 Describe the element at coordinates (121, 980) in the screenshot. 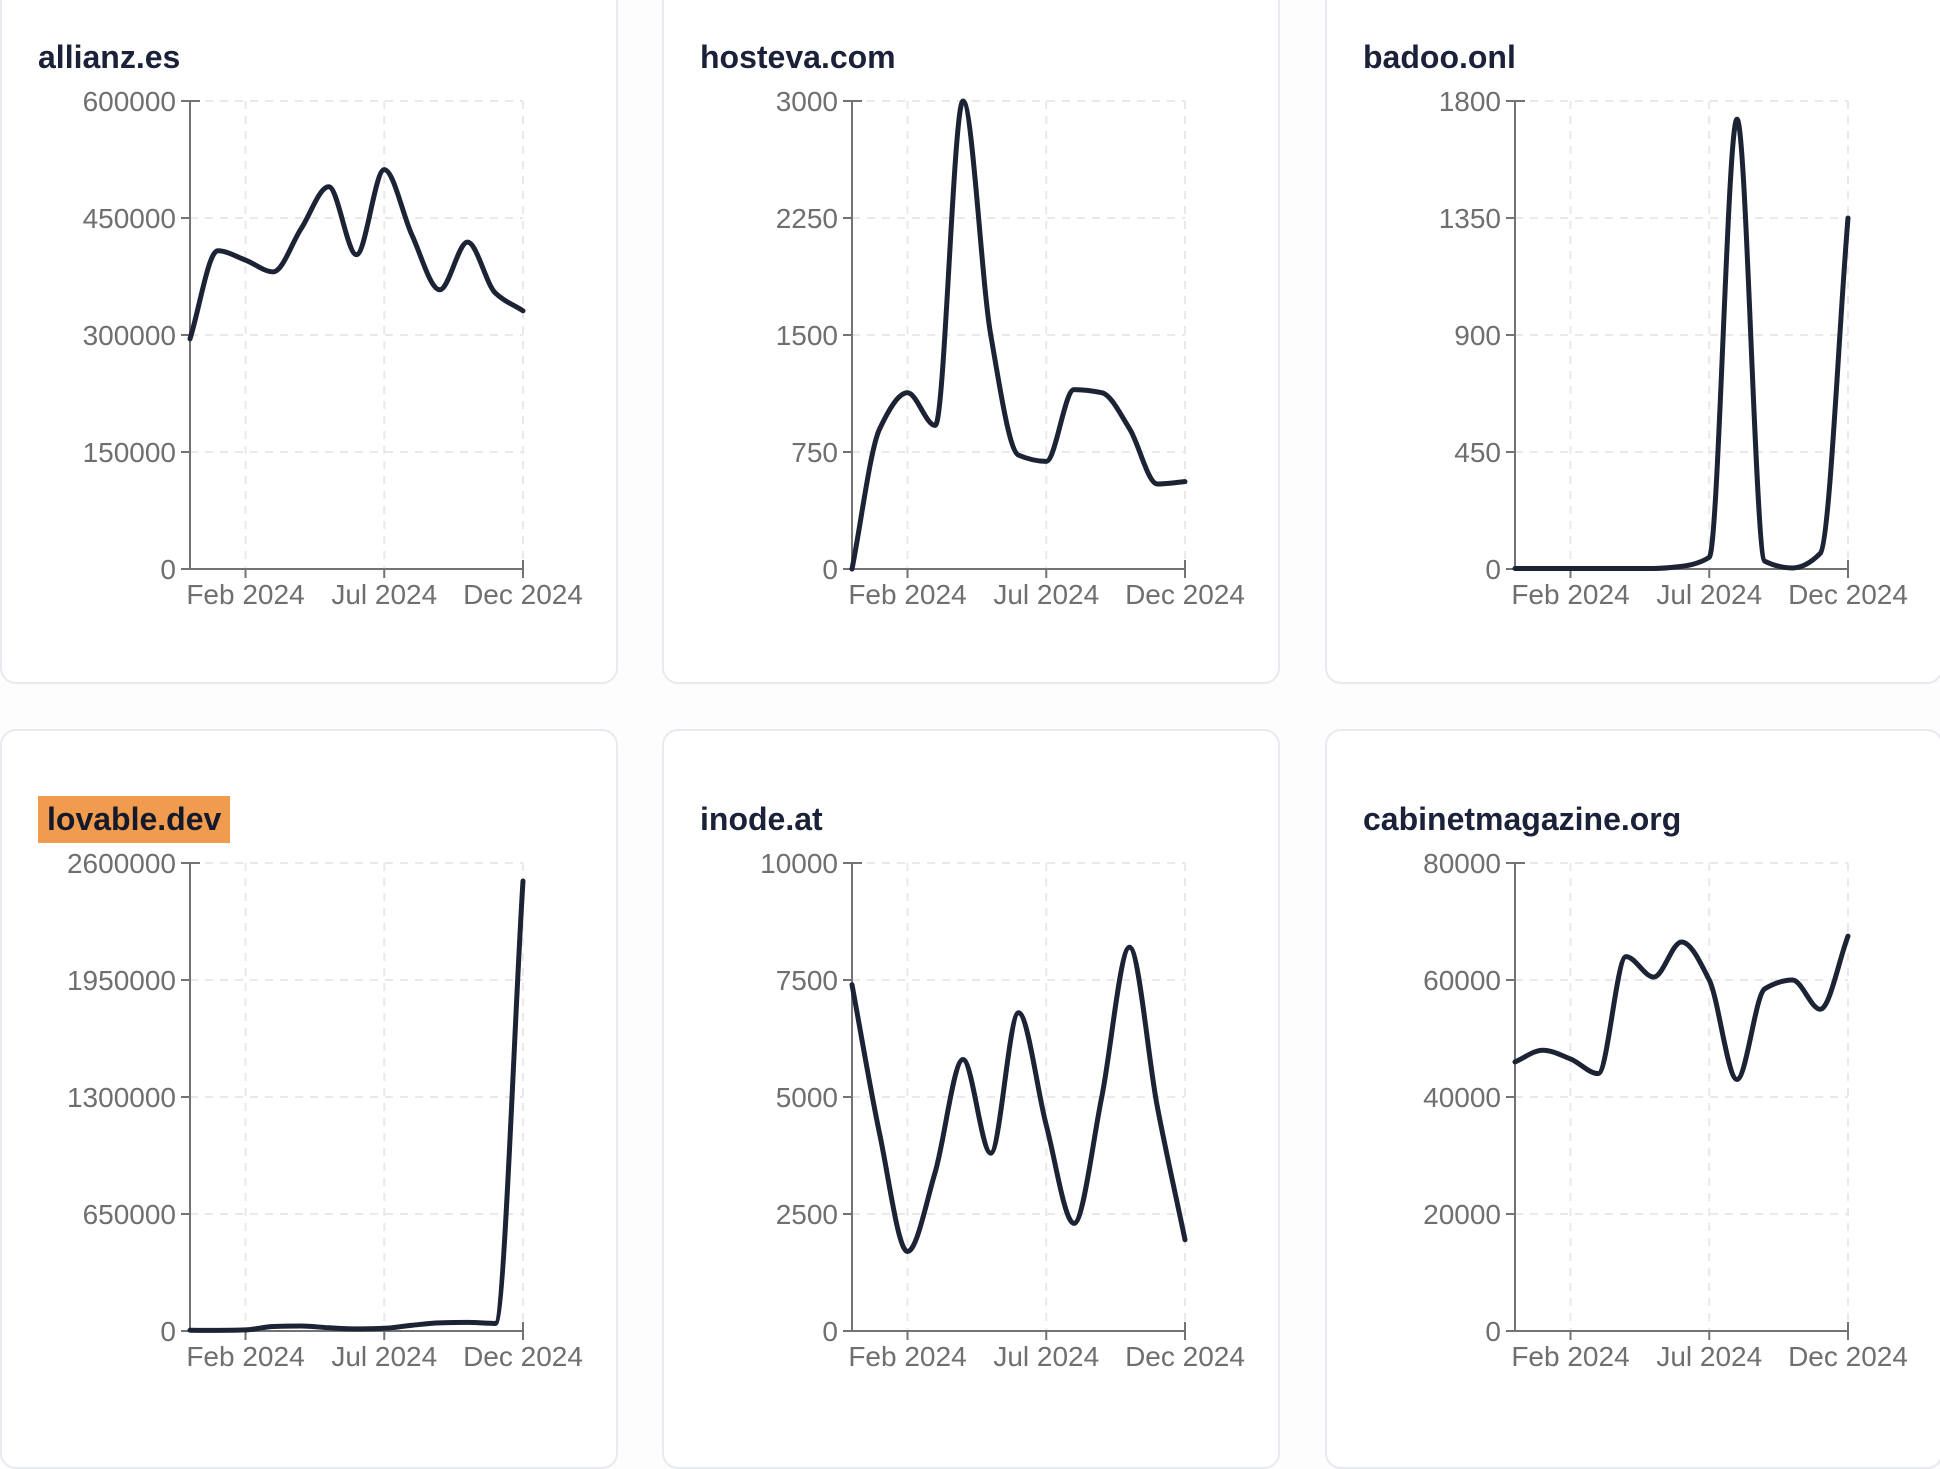

I see `y-tick-label: 1950000` at that location.